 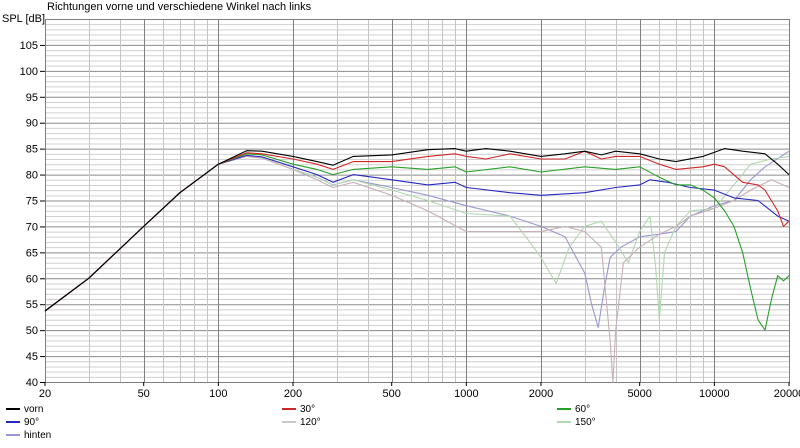 I want to click on y-tick-label: 40, so click(x=32, y=383).